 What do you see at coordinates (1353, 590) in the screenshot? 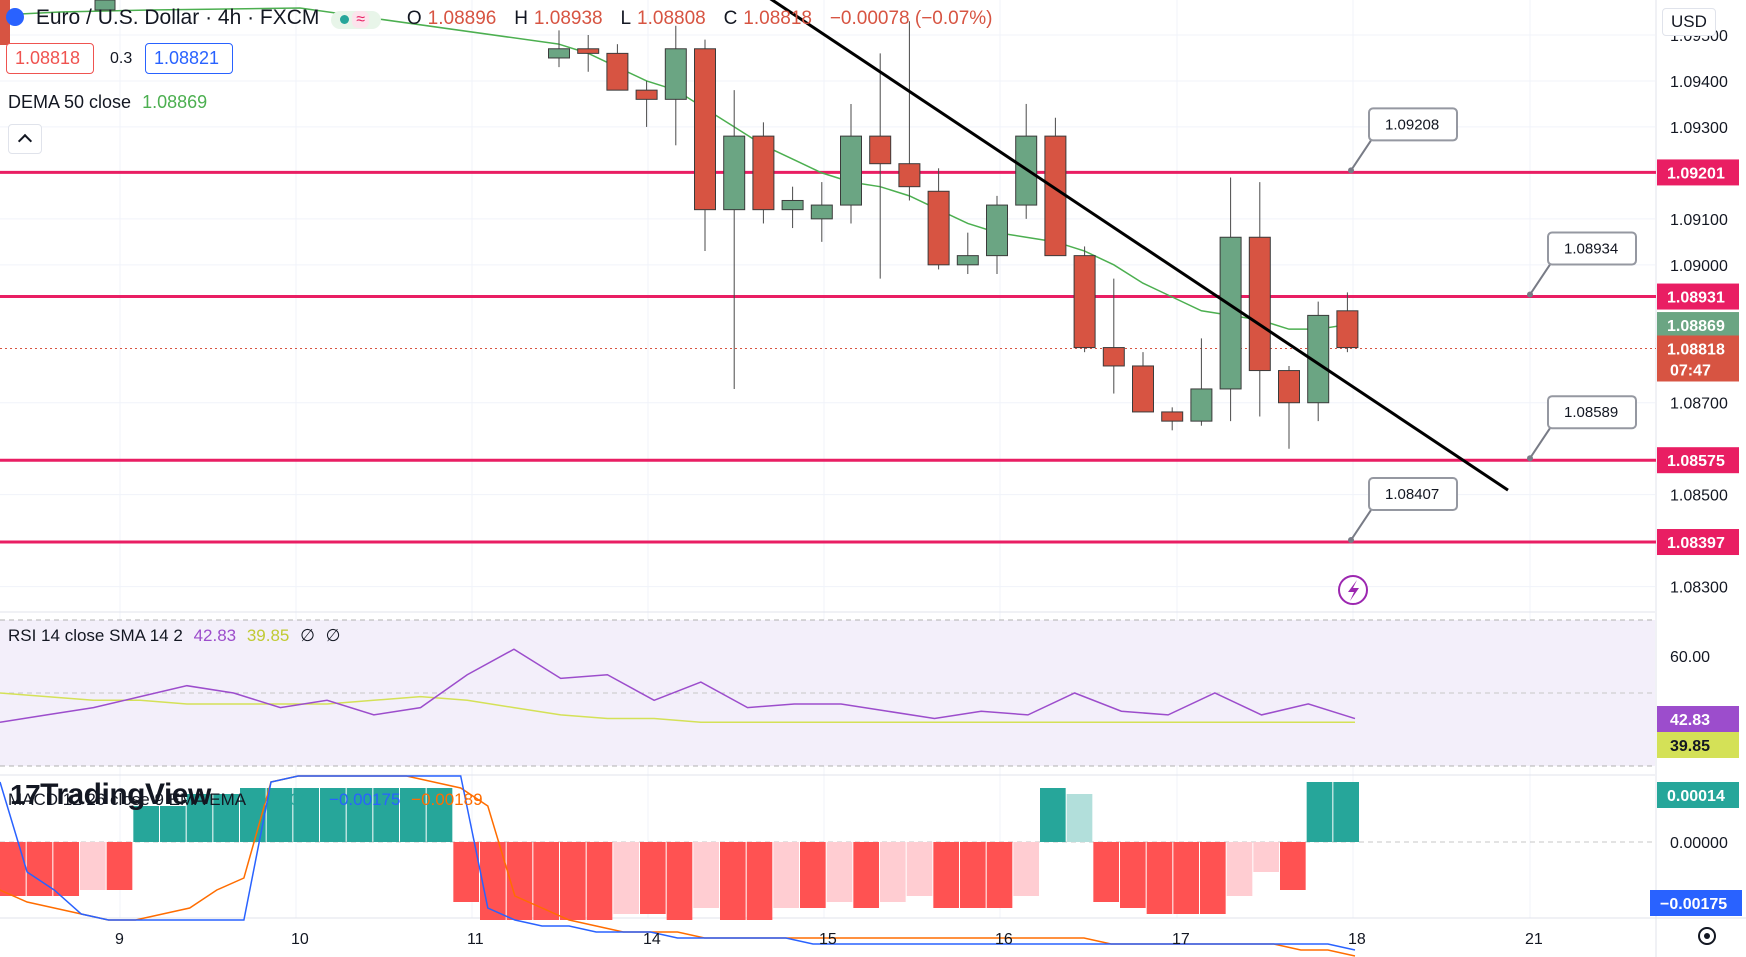
I see `lightning-icon` at bounding box center [1353, 590].